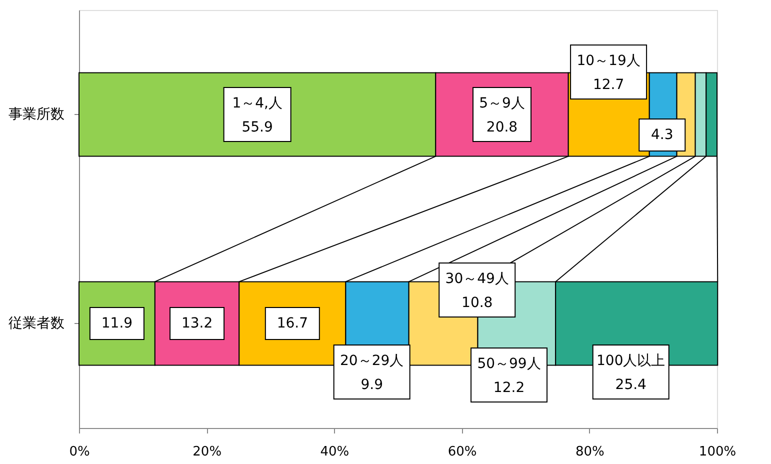 Image resolution: width=771 pixels, height=464 pixels. I want to click on y-tick-label: 事業所数, so click(36, 114).